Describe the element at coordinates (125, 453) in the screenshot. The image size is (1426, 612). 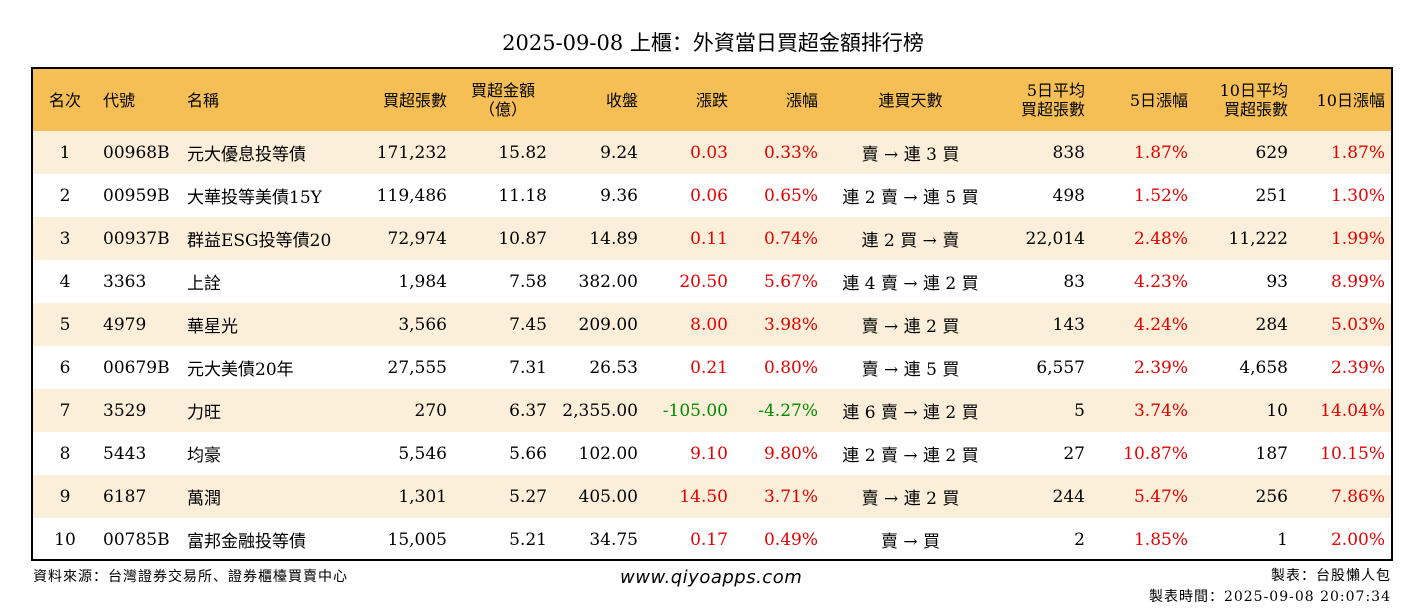
I see `cell-code: 5443` at that location.